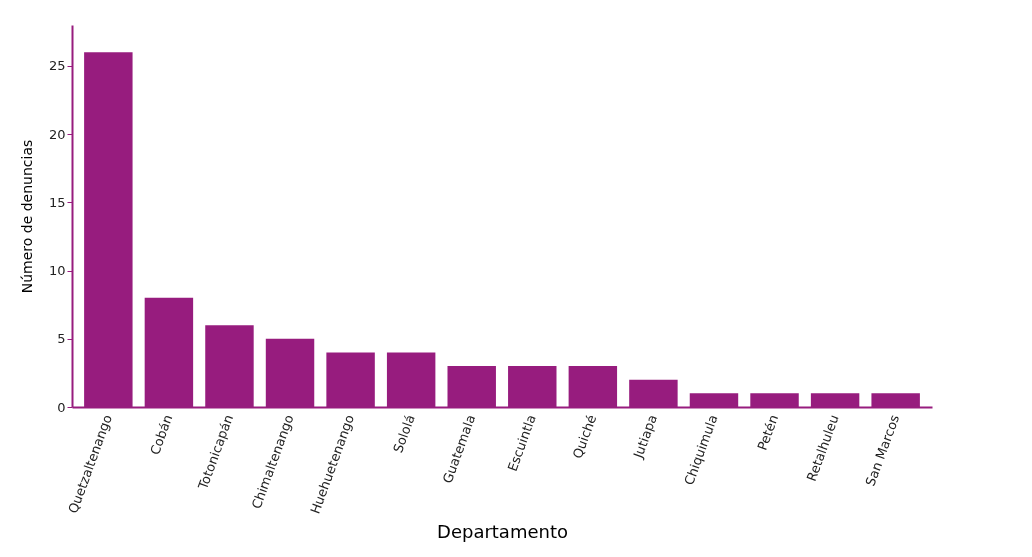 The height and width of the screenshot is (557, 1032). I want to click on x-tick-label: Cobán, so click(161, 434).